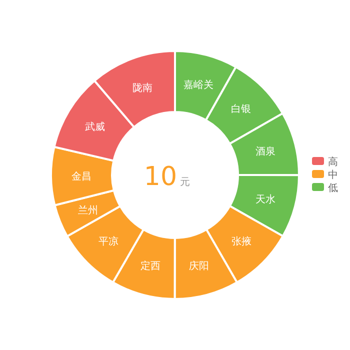  Describe the element at coordinates (108, 241) in the screenshot. I see `slice-label: 平凉` at that location.